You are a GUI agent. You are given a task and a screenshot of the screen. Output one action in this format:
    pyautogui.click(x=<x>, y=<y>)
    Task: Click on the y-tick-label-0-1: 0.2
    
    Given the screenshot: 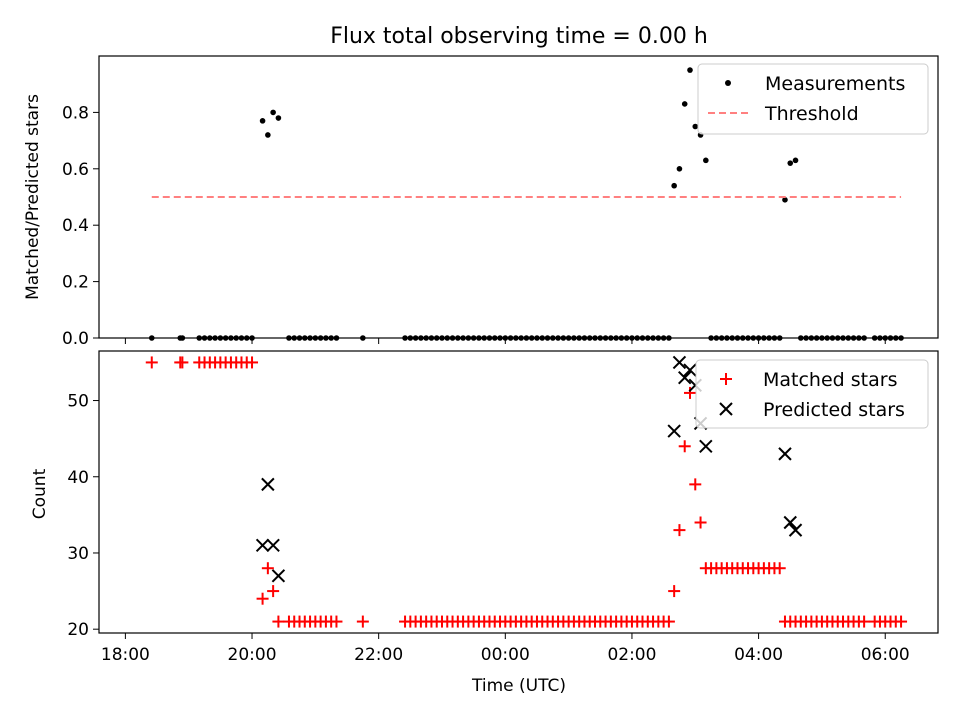 What is the action you would take?
    pyautogui.click(x=75, y=283)
    